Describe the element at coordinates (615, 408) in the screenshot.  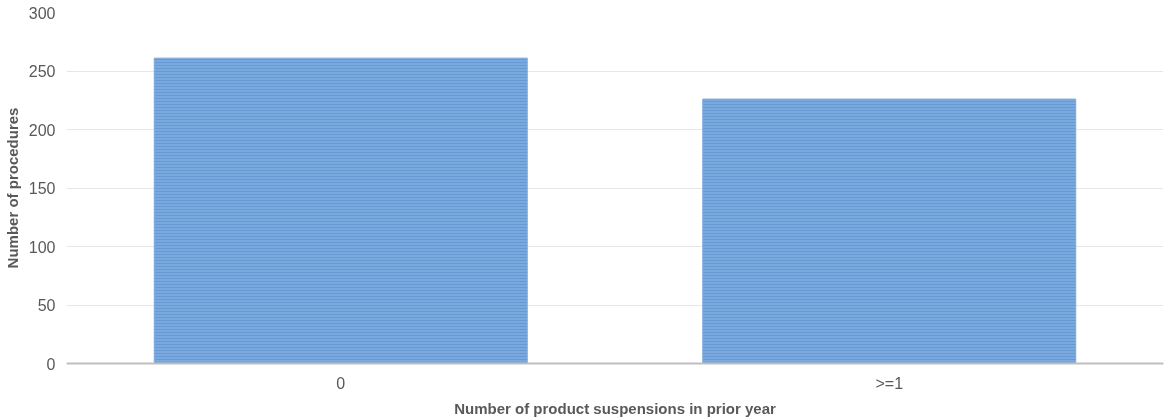
I see `x-axis-title: Number of product suspensions in prior year` at that location.